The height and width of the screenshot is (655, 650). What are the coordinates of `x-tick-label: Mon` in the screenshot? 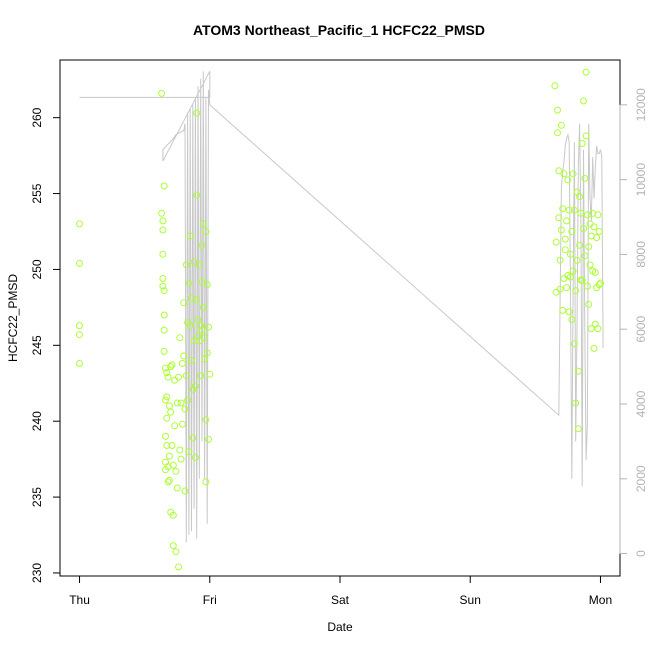 It's located at (600, 600).